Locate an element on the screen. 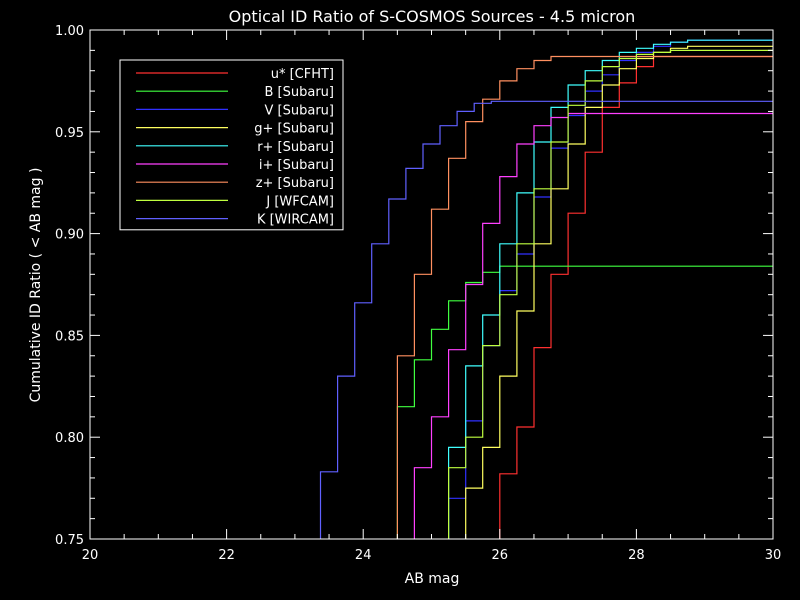 This screenshot has width=800, height=600. legend-label-6: z+ [Subaru] is located at coordinates (295, 183).